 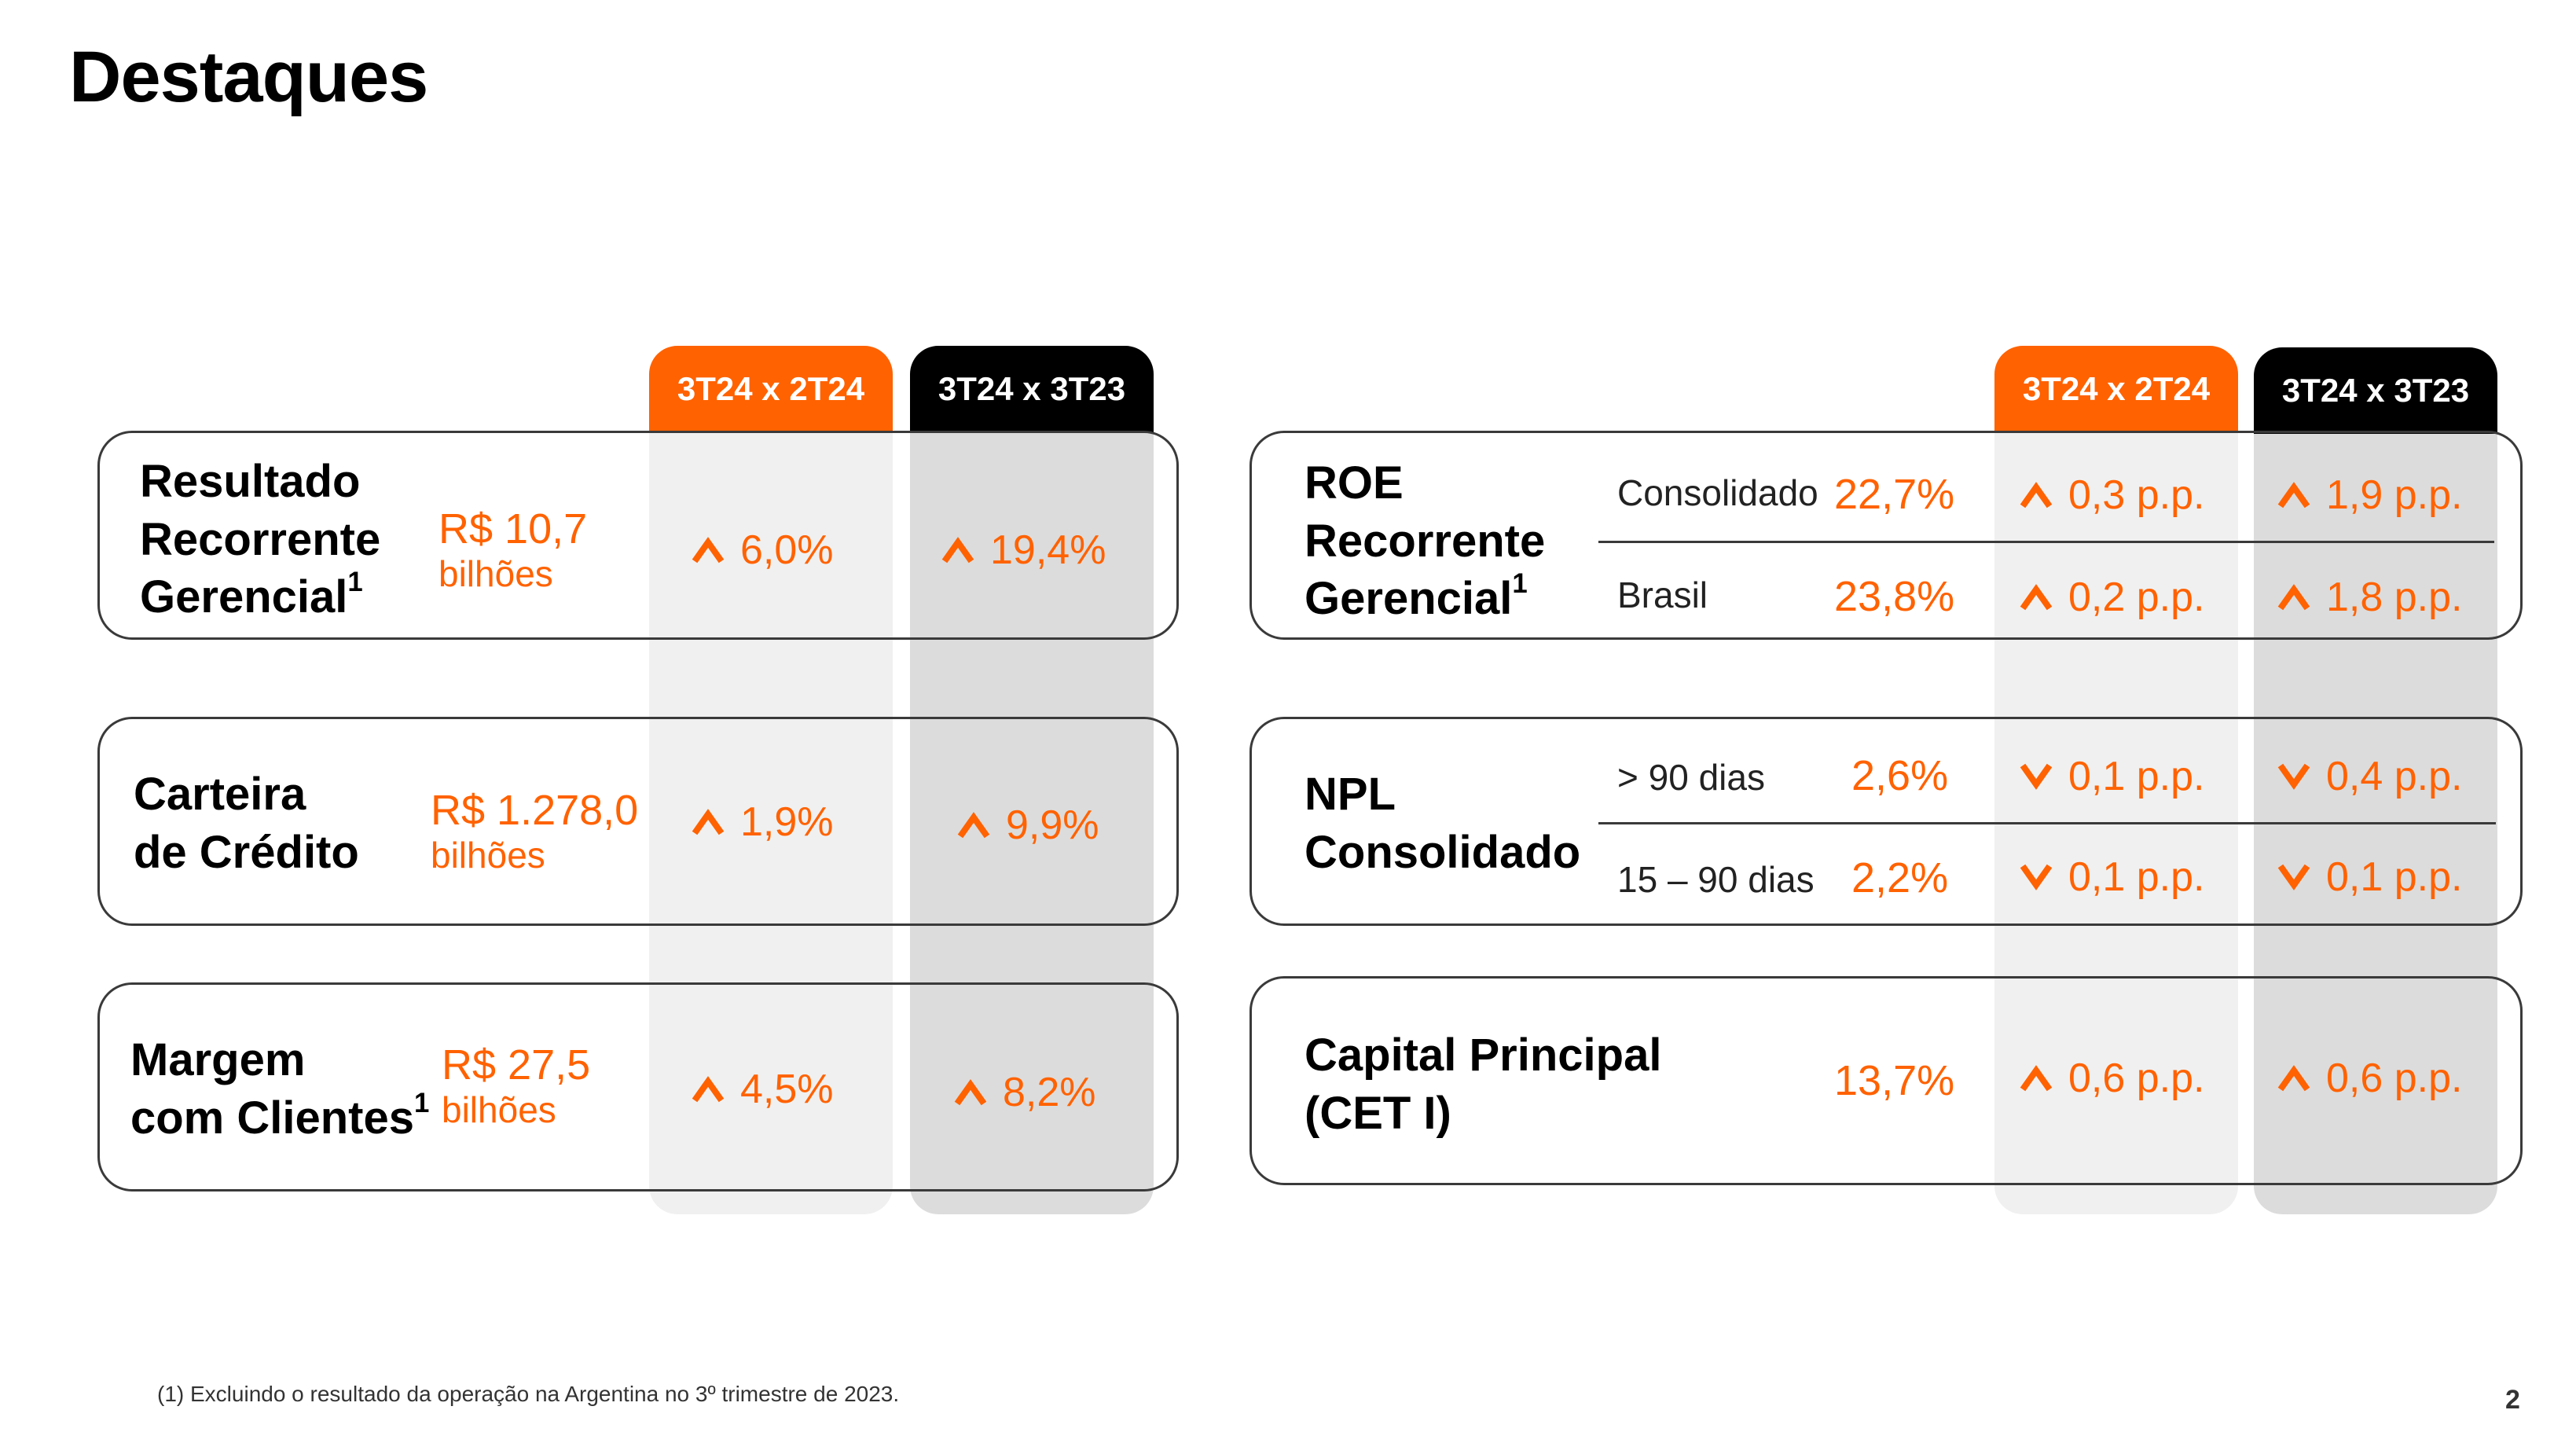 I want to click on resultado-value-block: R$ 10,7 bilhões, so click(x=513, y=551).